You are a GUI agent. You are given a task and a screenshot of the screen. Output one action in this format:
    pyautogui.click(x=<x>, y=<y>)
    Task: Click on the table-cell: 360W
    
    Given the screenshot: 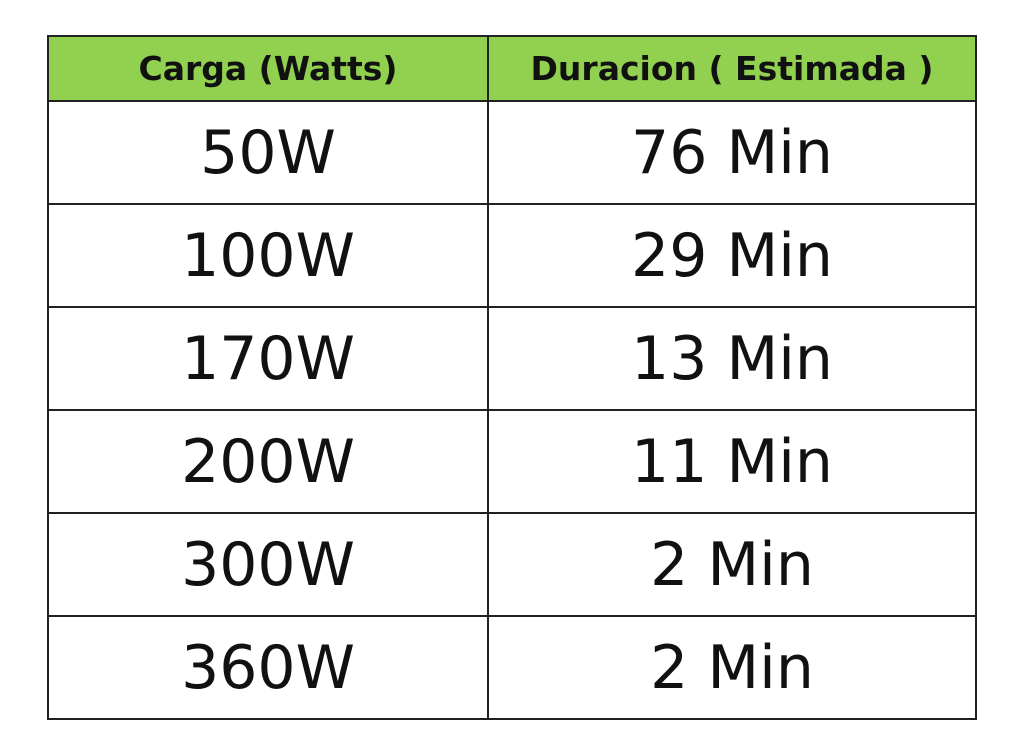 What is the action you would take?
    pyautogui.click(x=269, y=667)
    